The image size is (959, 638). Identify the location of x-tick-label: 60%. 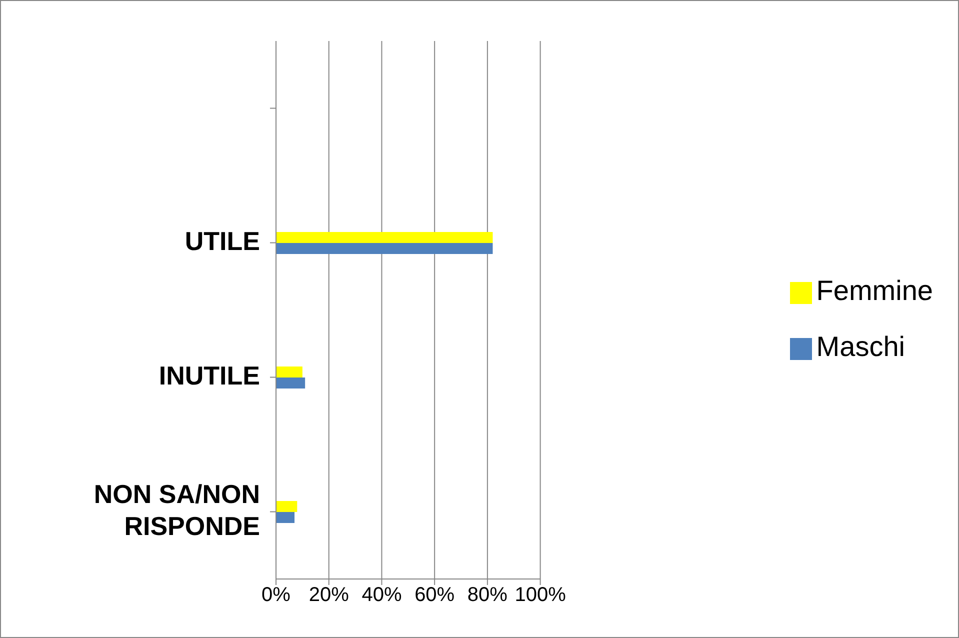
(434, 595).